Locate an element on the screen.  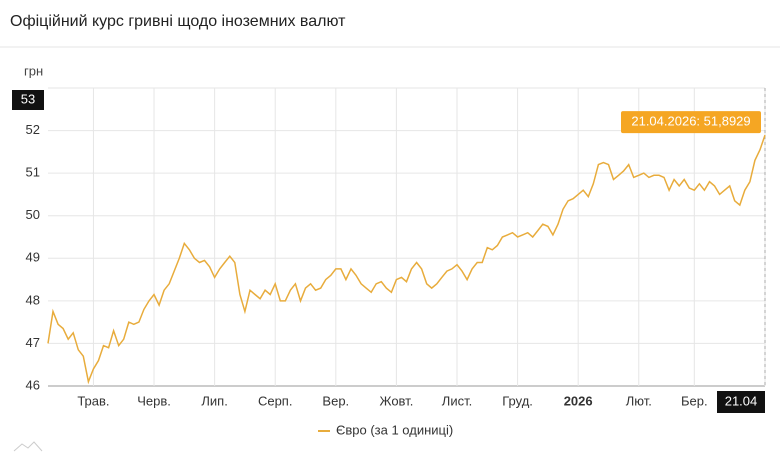
x-tick-label: 2026 is located at coordinates (578, 400).